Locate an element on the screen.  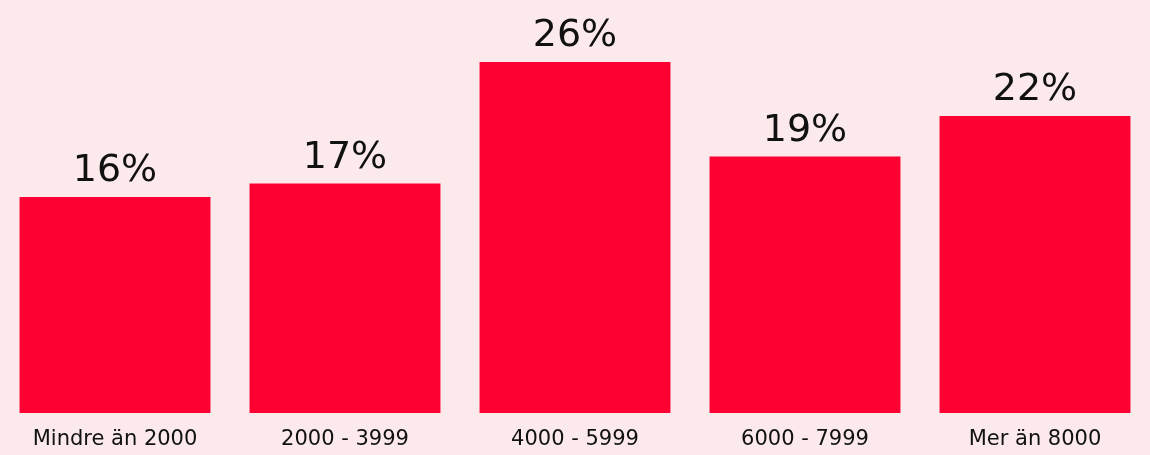
x-tick-label: 4000 - 5999 is located at coordinates (575, 437).